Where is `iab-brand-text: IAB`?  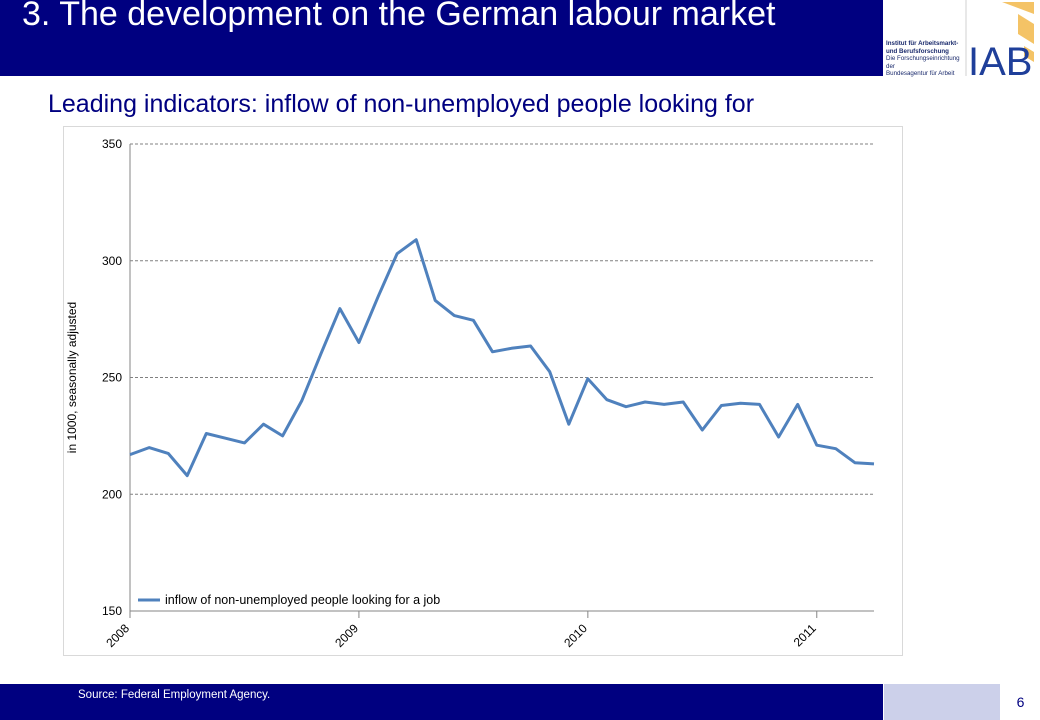
iab-brand-text: IAB is located at coordinates (1000, 58).